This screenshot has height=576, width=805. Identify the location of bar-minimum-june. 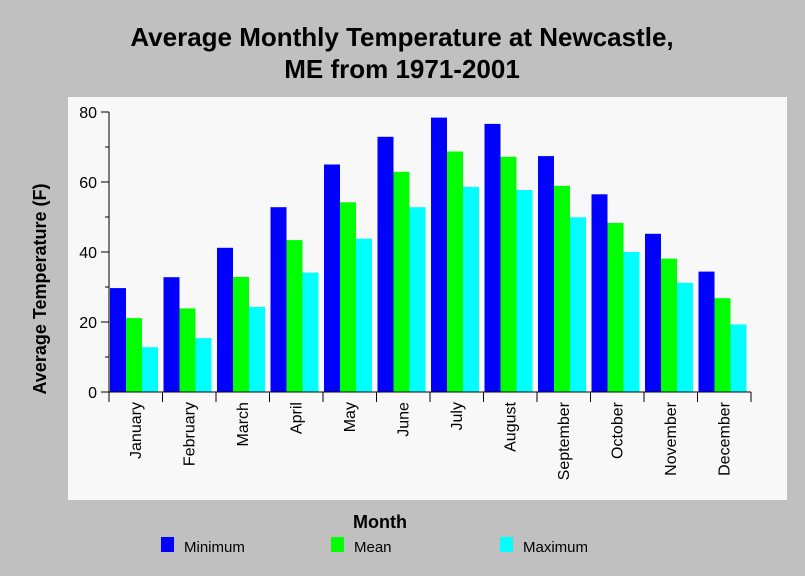
(385, 264).